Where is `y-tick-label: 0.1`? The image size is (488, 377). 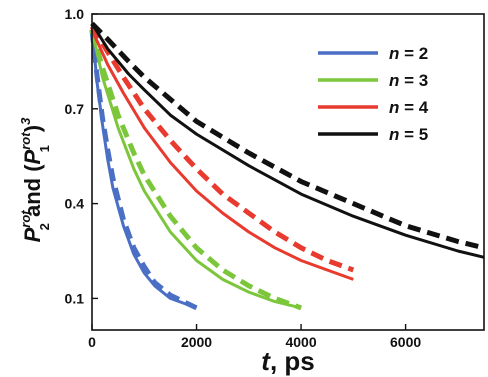 y-tick-label: 0.1 is located at coordinates (75, 298).